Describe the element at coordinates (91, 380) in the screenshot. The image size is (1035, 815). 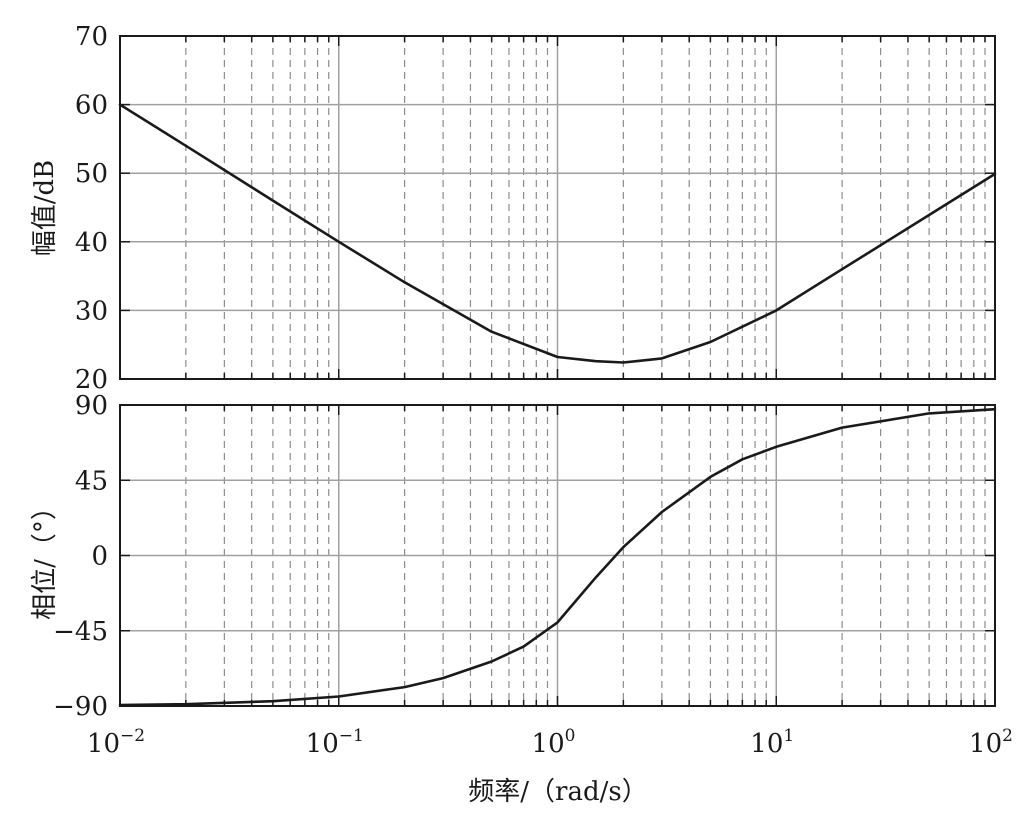
I see `magnitude-ytick-label: 20` at that location.